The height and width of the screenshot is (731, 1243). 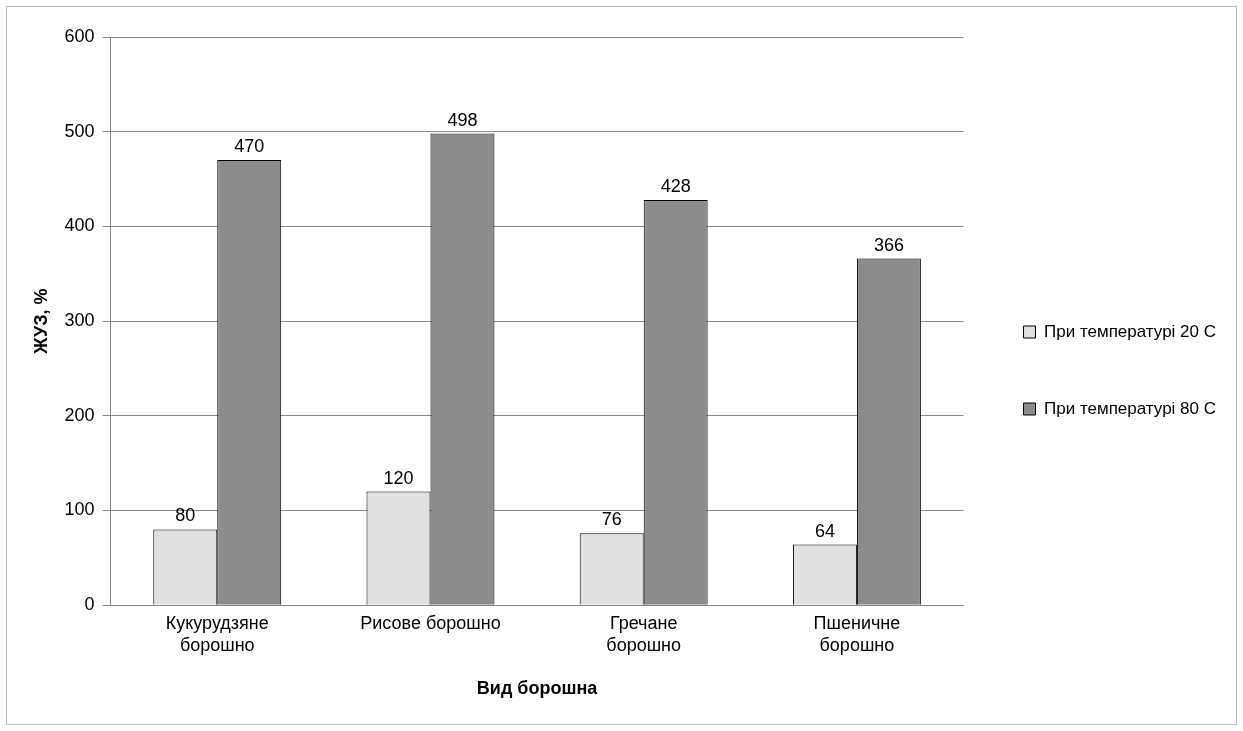 What do you see at coordinates (79, 414) in the screenshot?
I see `y-tick-label: 200` at bounding box center [79, 414].